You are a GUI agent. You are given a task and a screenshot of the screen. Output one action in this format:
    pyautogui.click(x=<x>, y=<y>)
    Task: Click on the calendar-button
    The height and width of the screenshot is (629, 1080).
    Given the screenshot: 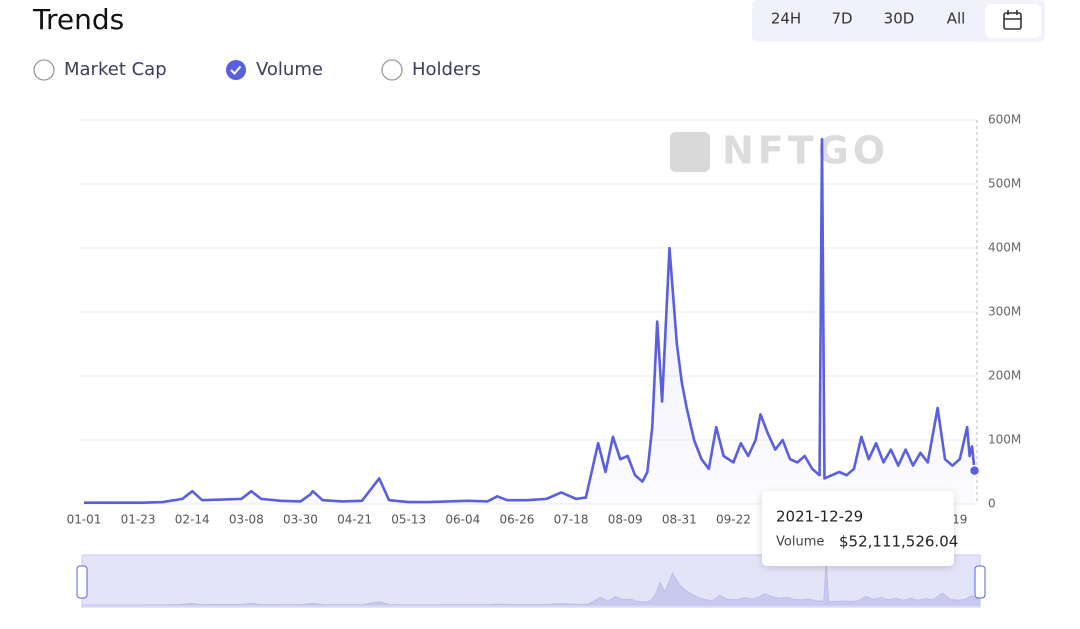 What is the action you would take?
    pyautogui.click(x=1013, y=21)
    